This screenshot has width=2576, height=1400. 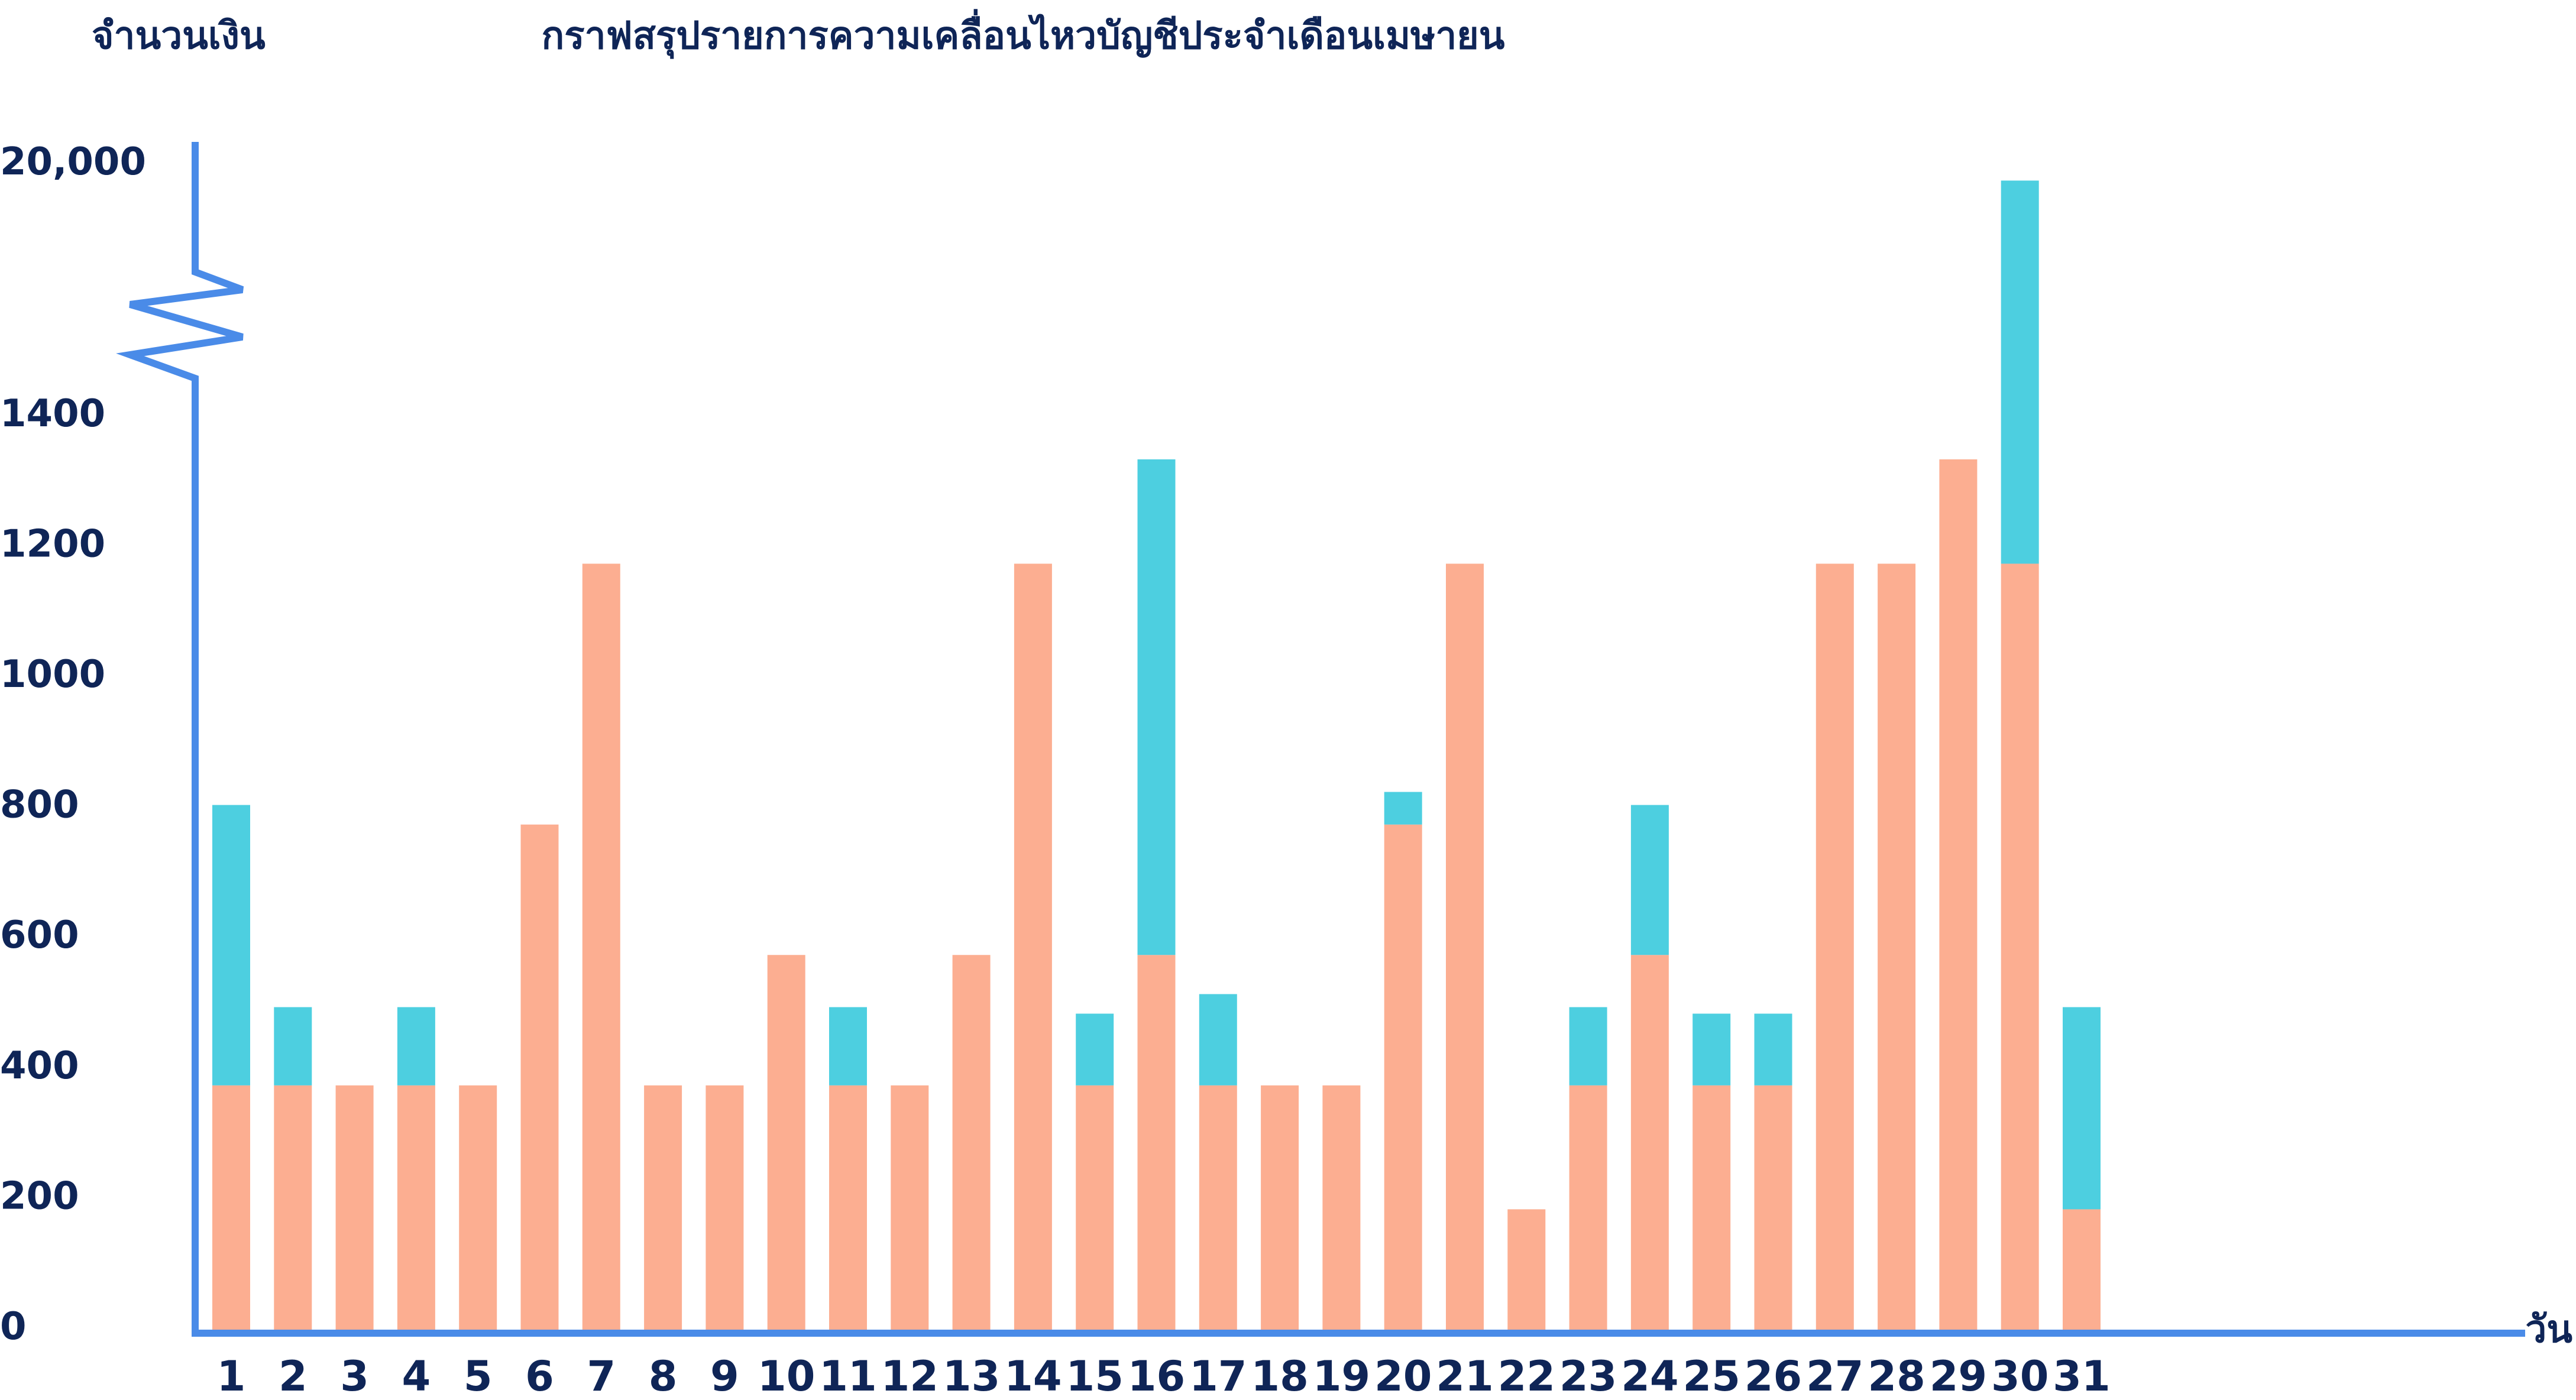 What do you see at coordinates (787, 1376) in the screenshot?
I see `x-tick-10: 10` at bounding box center [787, 1376].